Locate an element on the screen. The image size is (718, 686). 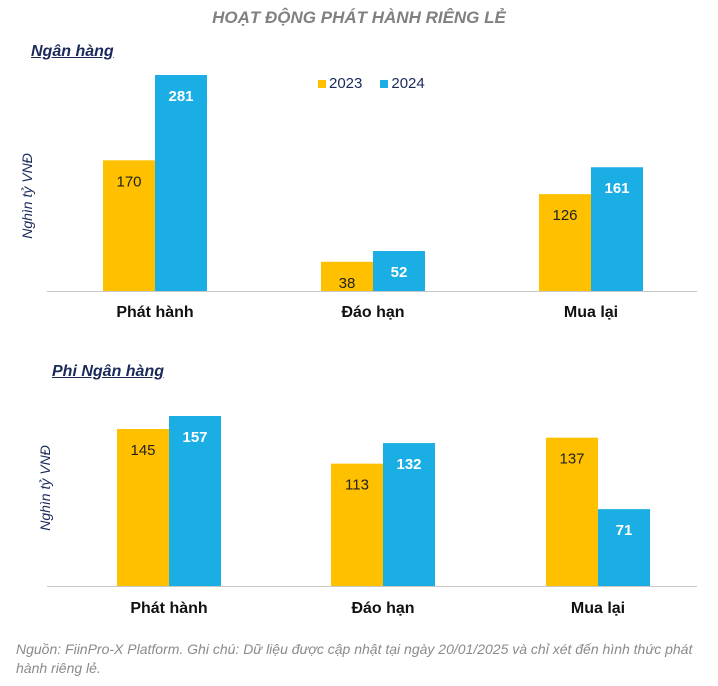
legend-label: 2024 is located at coordinates (408, 83).